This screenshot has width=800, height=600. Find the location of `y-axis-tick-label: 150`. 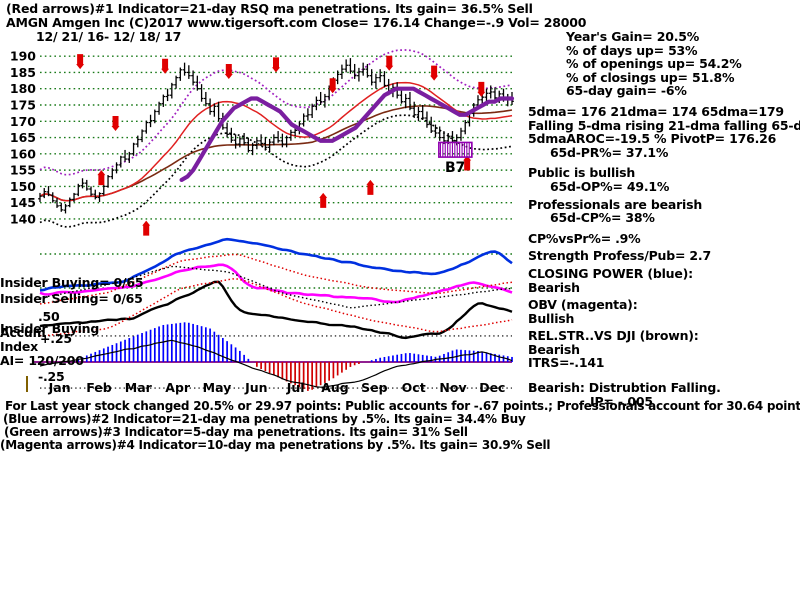

y-axis-tick-label: 150 is located at coordinates (23, 186).